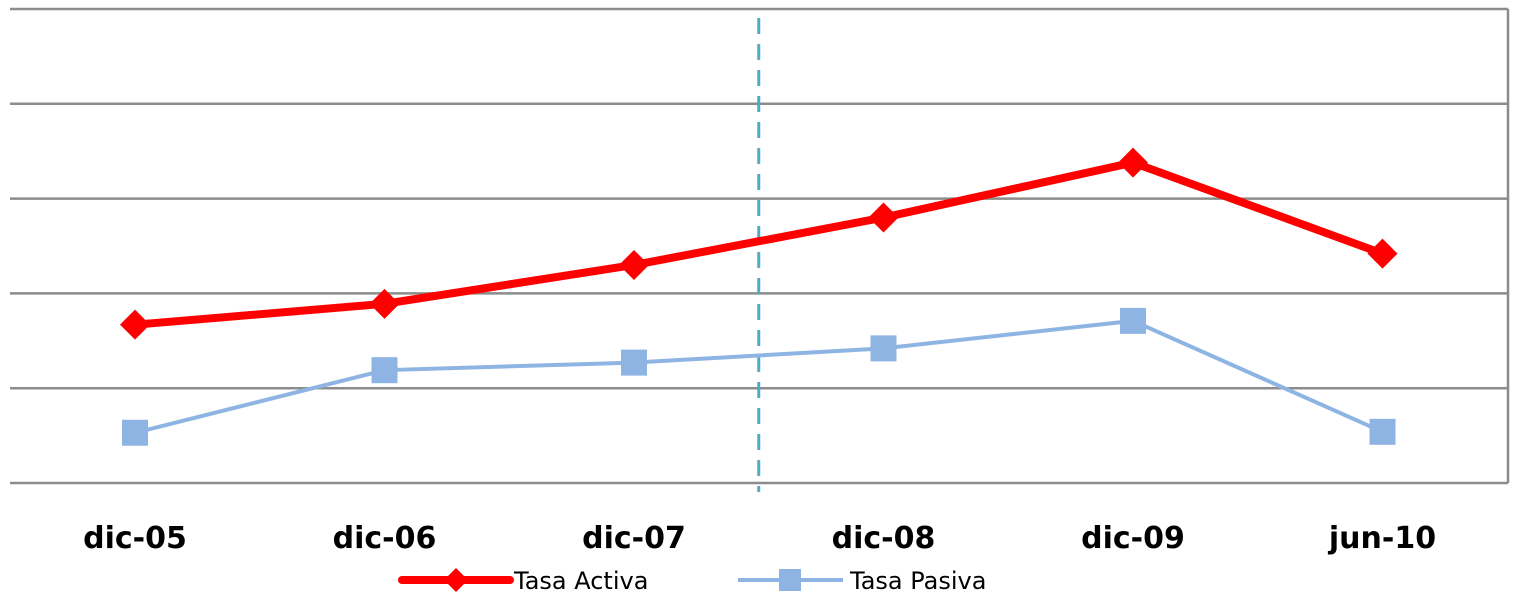  I want to click on legend-label-tasa-pasiva: Tasa Pasiva, so click(917, 581).